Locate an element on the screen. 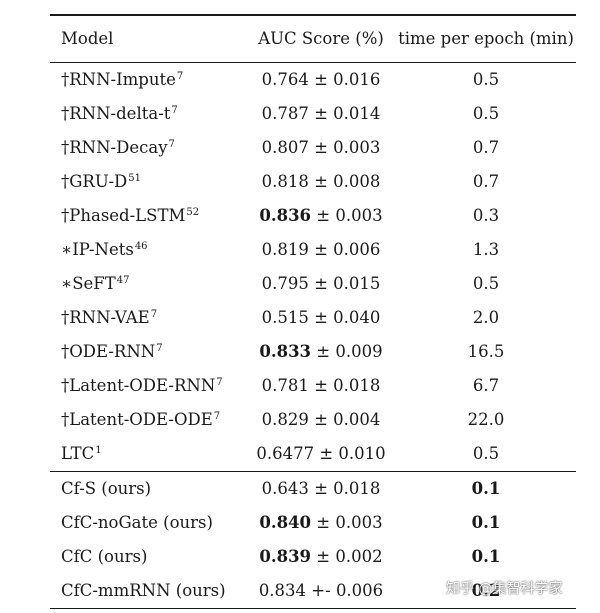 The height and width of the screenshot is (613, 600). model-name-cell: CfC (ours) is located at coordinates (148, 556).